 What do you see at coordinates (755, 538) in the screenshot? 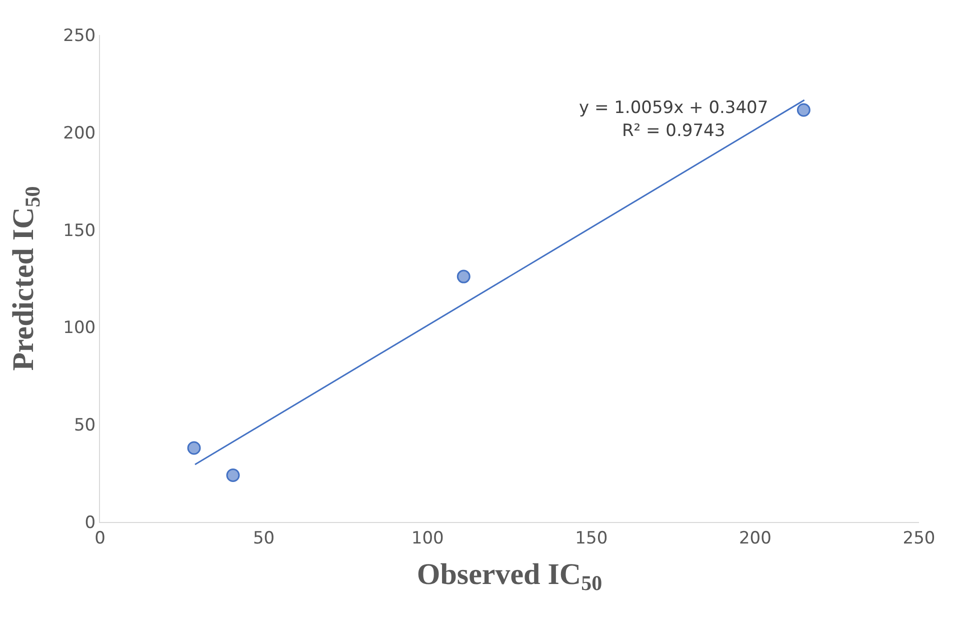
I see `x-tick-label: 200` at bounding box center [755, 538].